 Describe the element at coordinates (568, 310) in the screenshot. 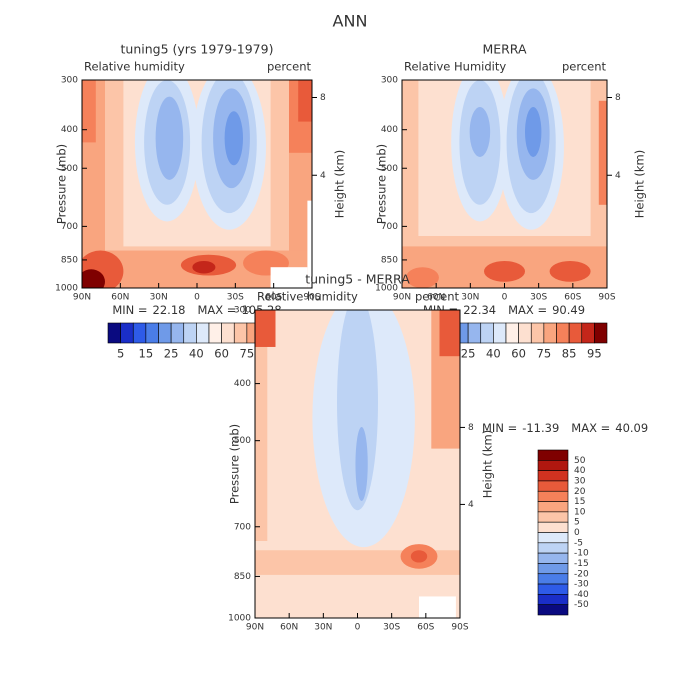

I see `stats-max: 90.49` at that location.